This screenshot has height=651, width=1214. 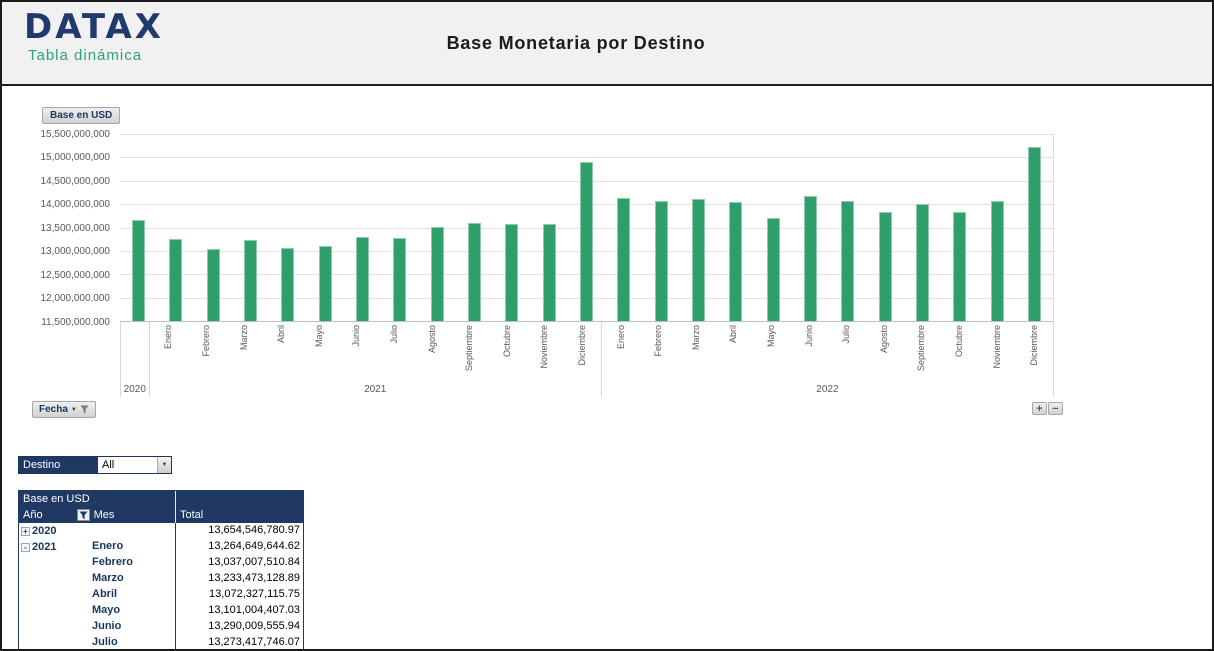 I want to click on month-slot: Diciembre, so click(x=582, y=351).